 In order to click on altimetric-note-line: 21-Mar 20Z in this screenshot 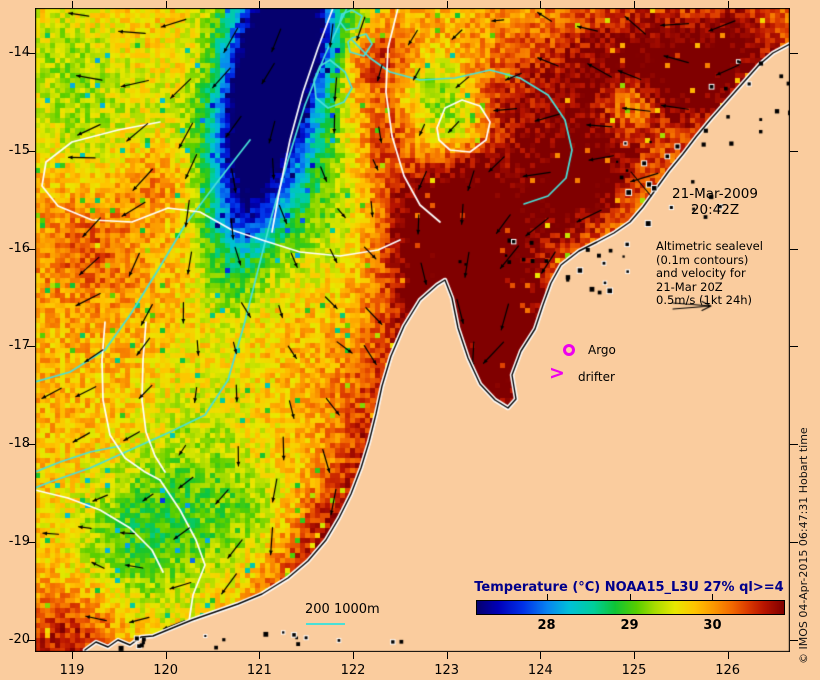, I will do `click(689, 286)`.